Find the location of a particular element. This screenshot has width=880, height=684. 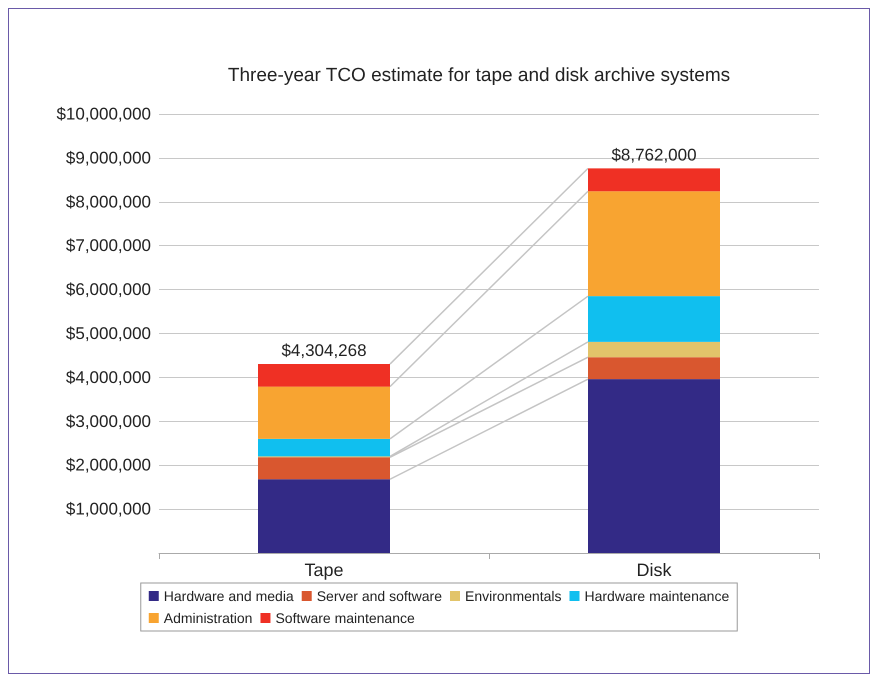

y-tick-label: $8,000,000 is located at coordinates (108, 202).